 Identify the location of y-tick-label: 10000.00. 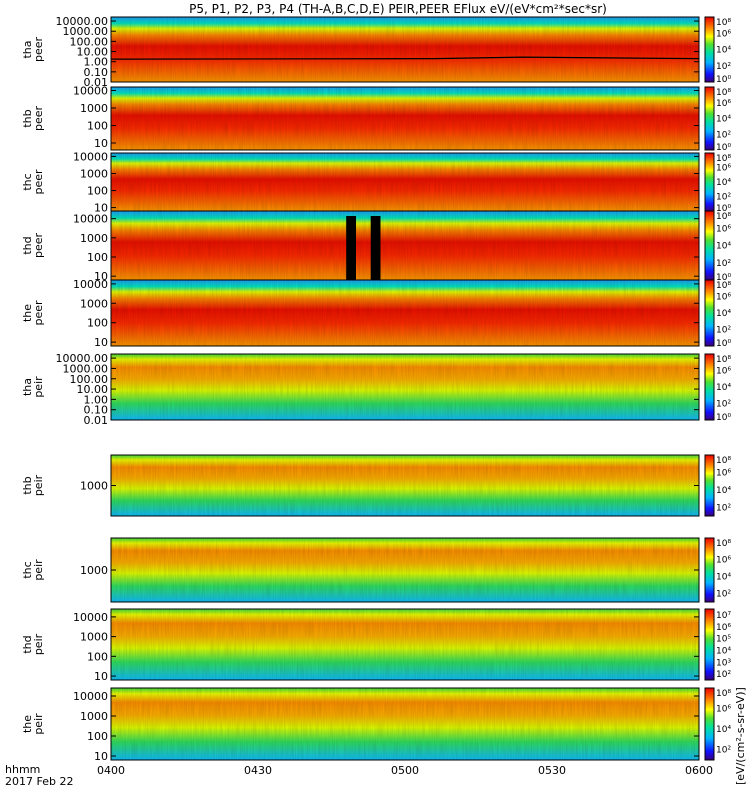
(82, 21).